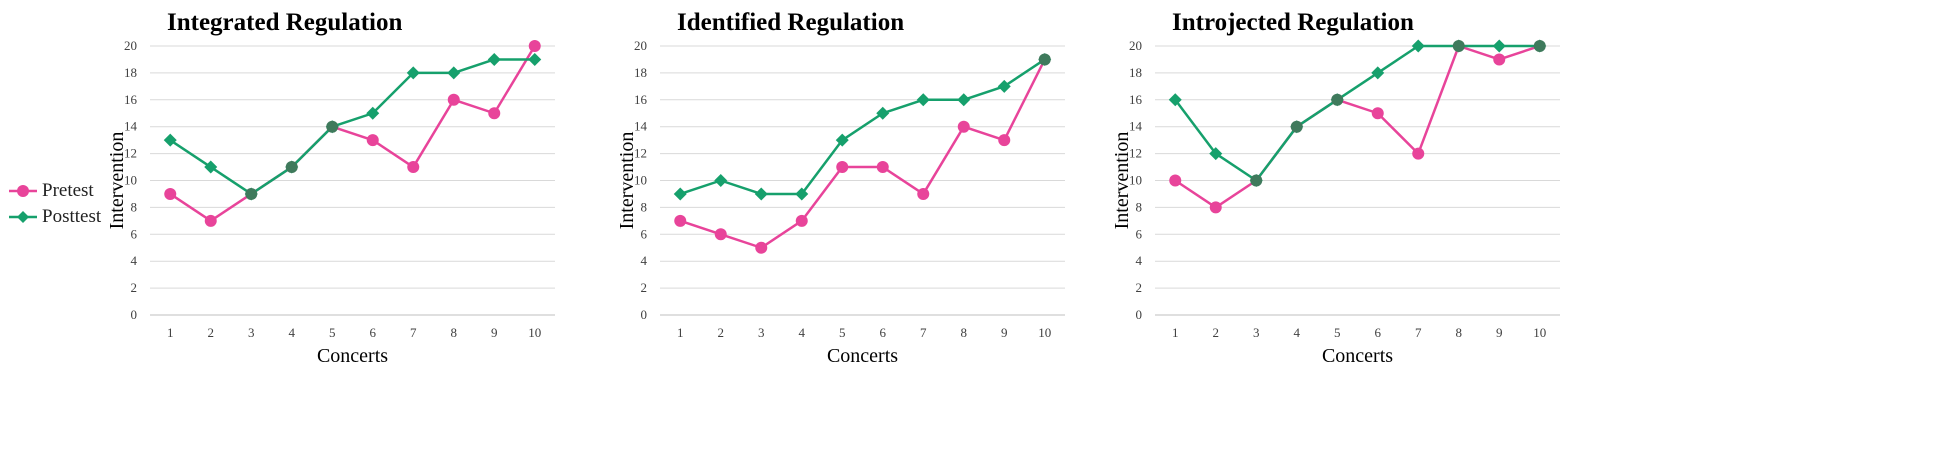 Image resolution: width=1950 pixels, height=464 pixels. Describe the element at coordinates (641, 99) in the screenshot. I see `y-tick-label: 16` at that location.